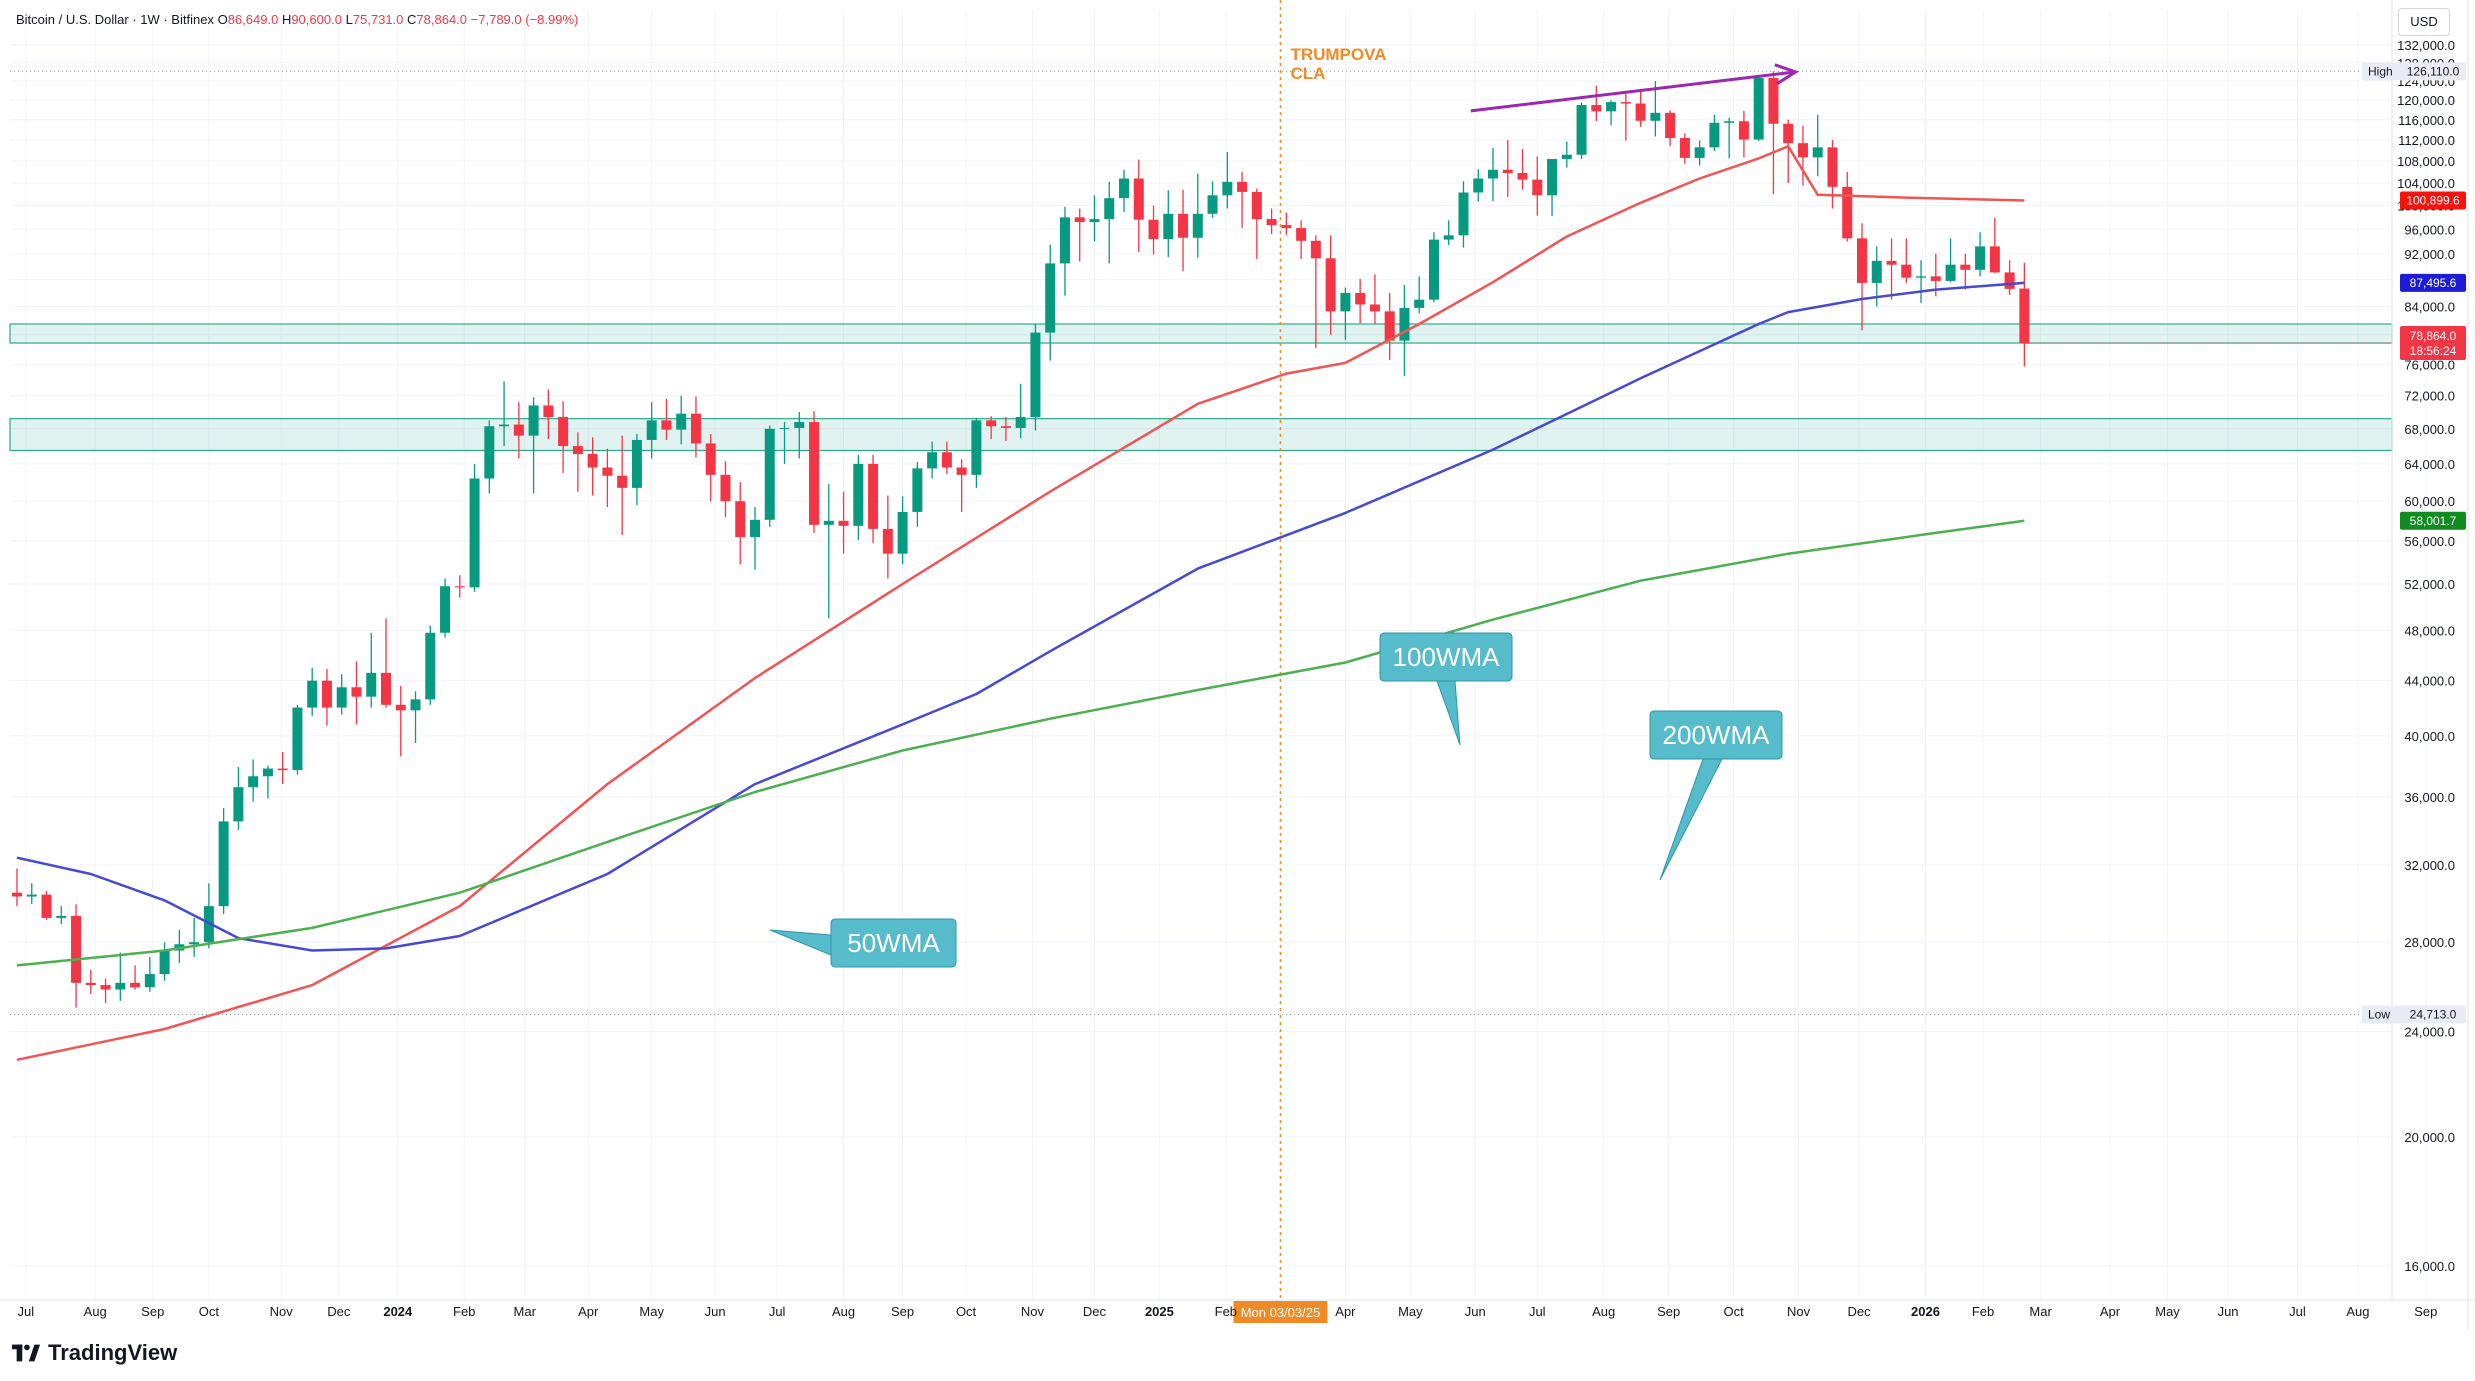  What do you see at coordinates (2429, 1137) in the screenshot?
I see `price-tick-label: 20,000.0` at bounding box center [2429, 1137].